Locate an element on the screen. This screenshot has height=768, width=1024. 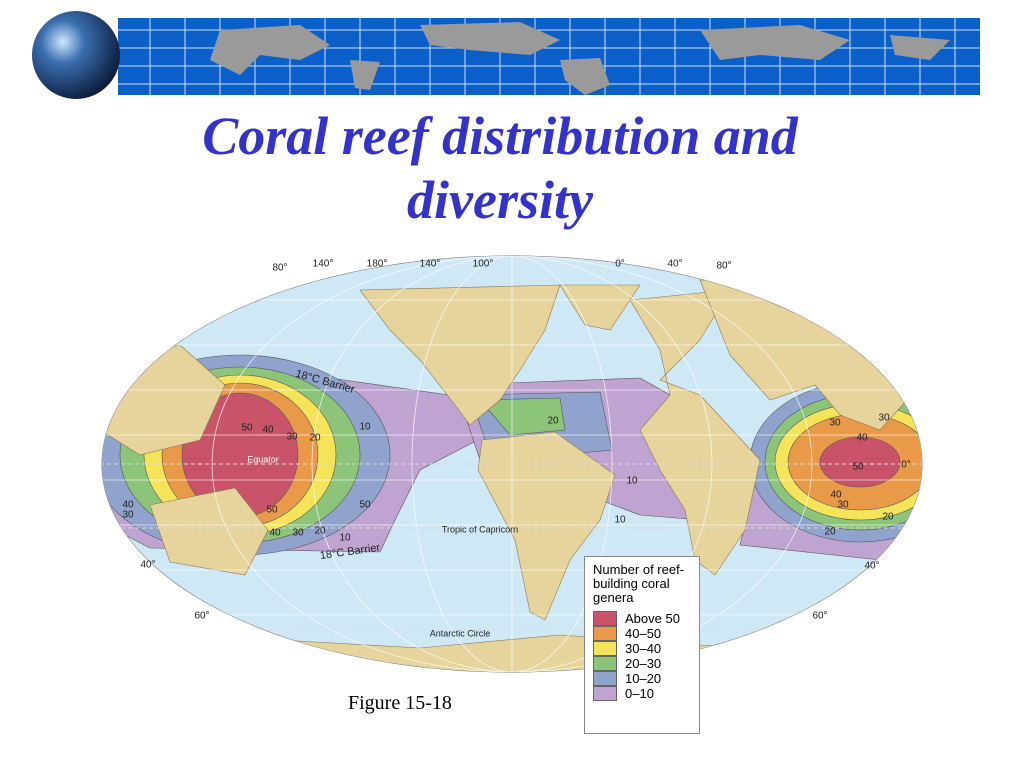
zone-indian is located at coordinates (860, 462).